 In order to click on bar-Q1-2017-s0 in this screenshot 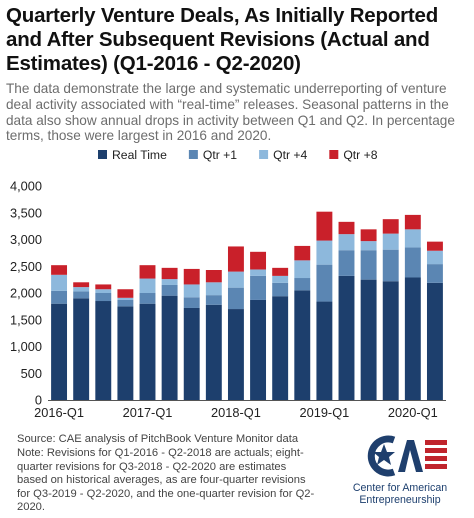, I will do `click(147, 351)`.